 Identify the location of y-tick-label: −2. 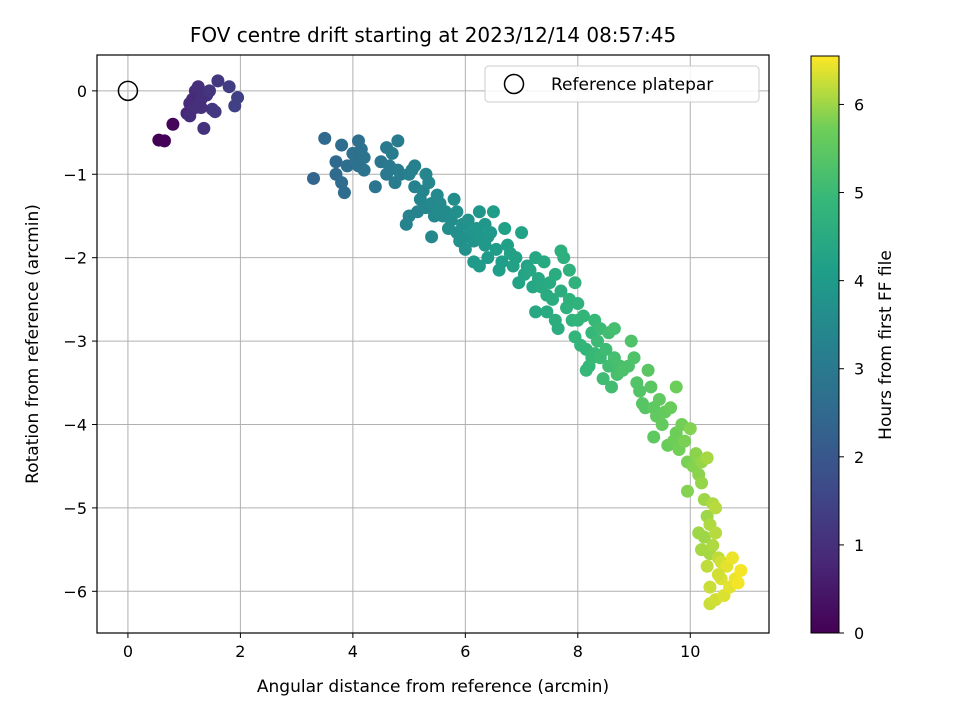
(75, 258).